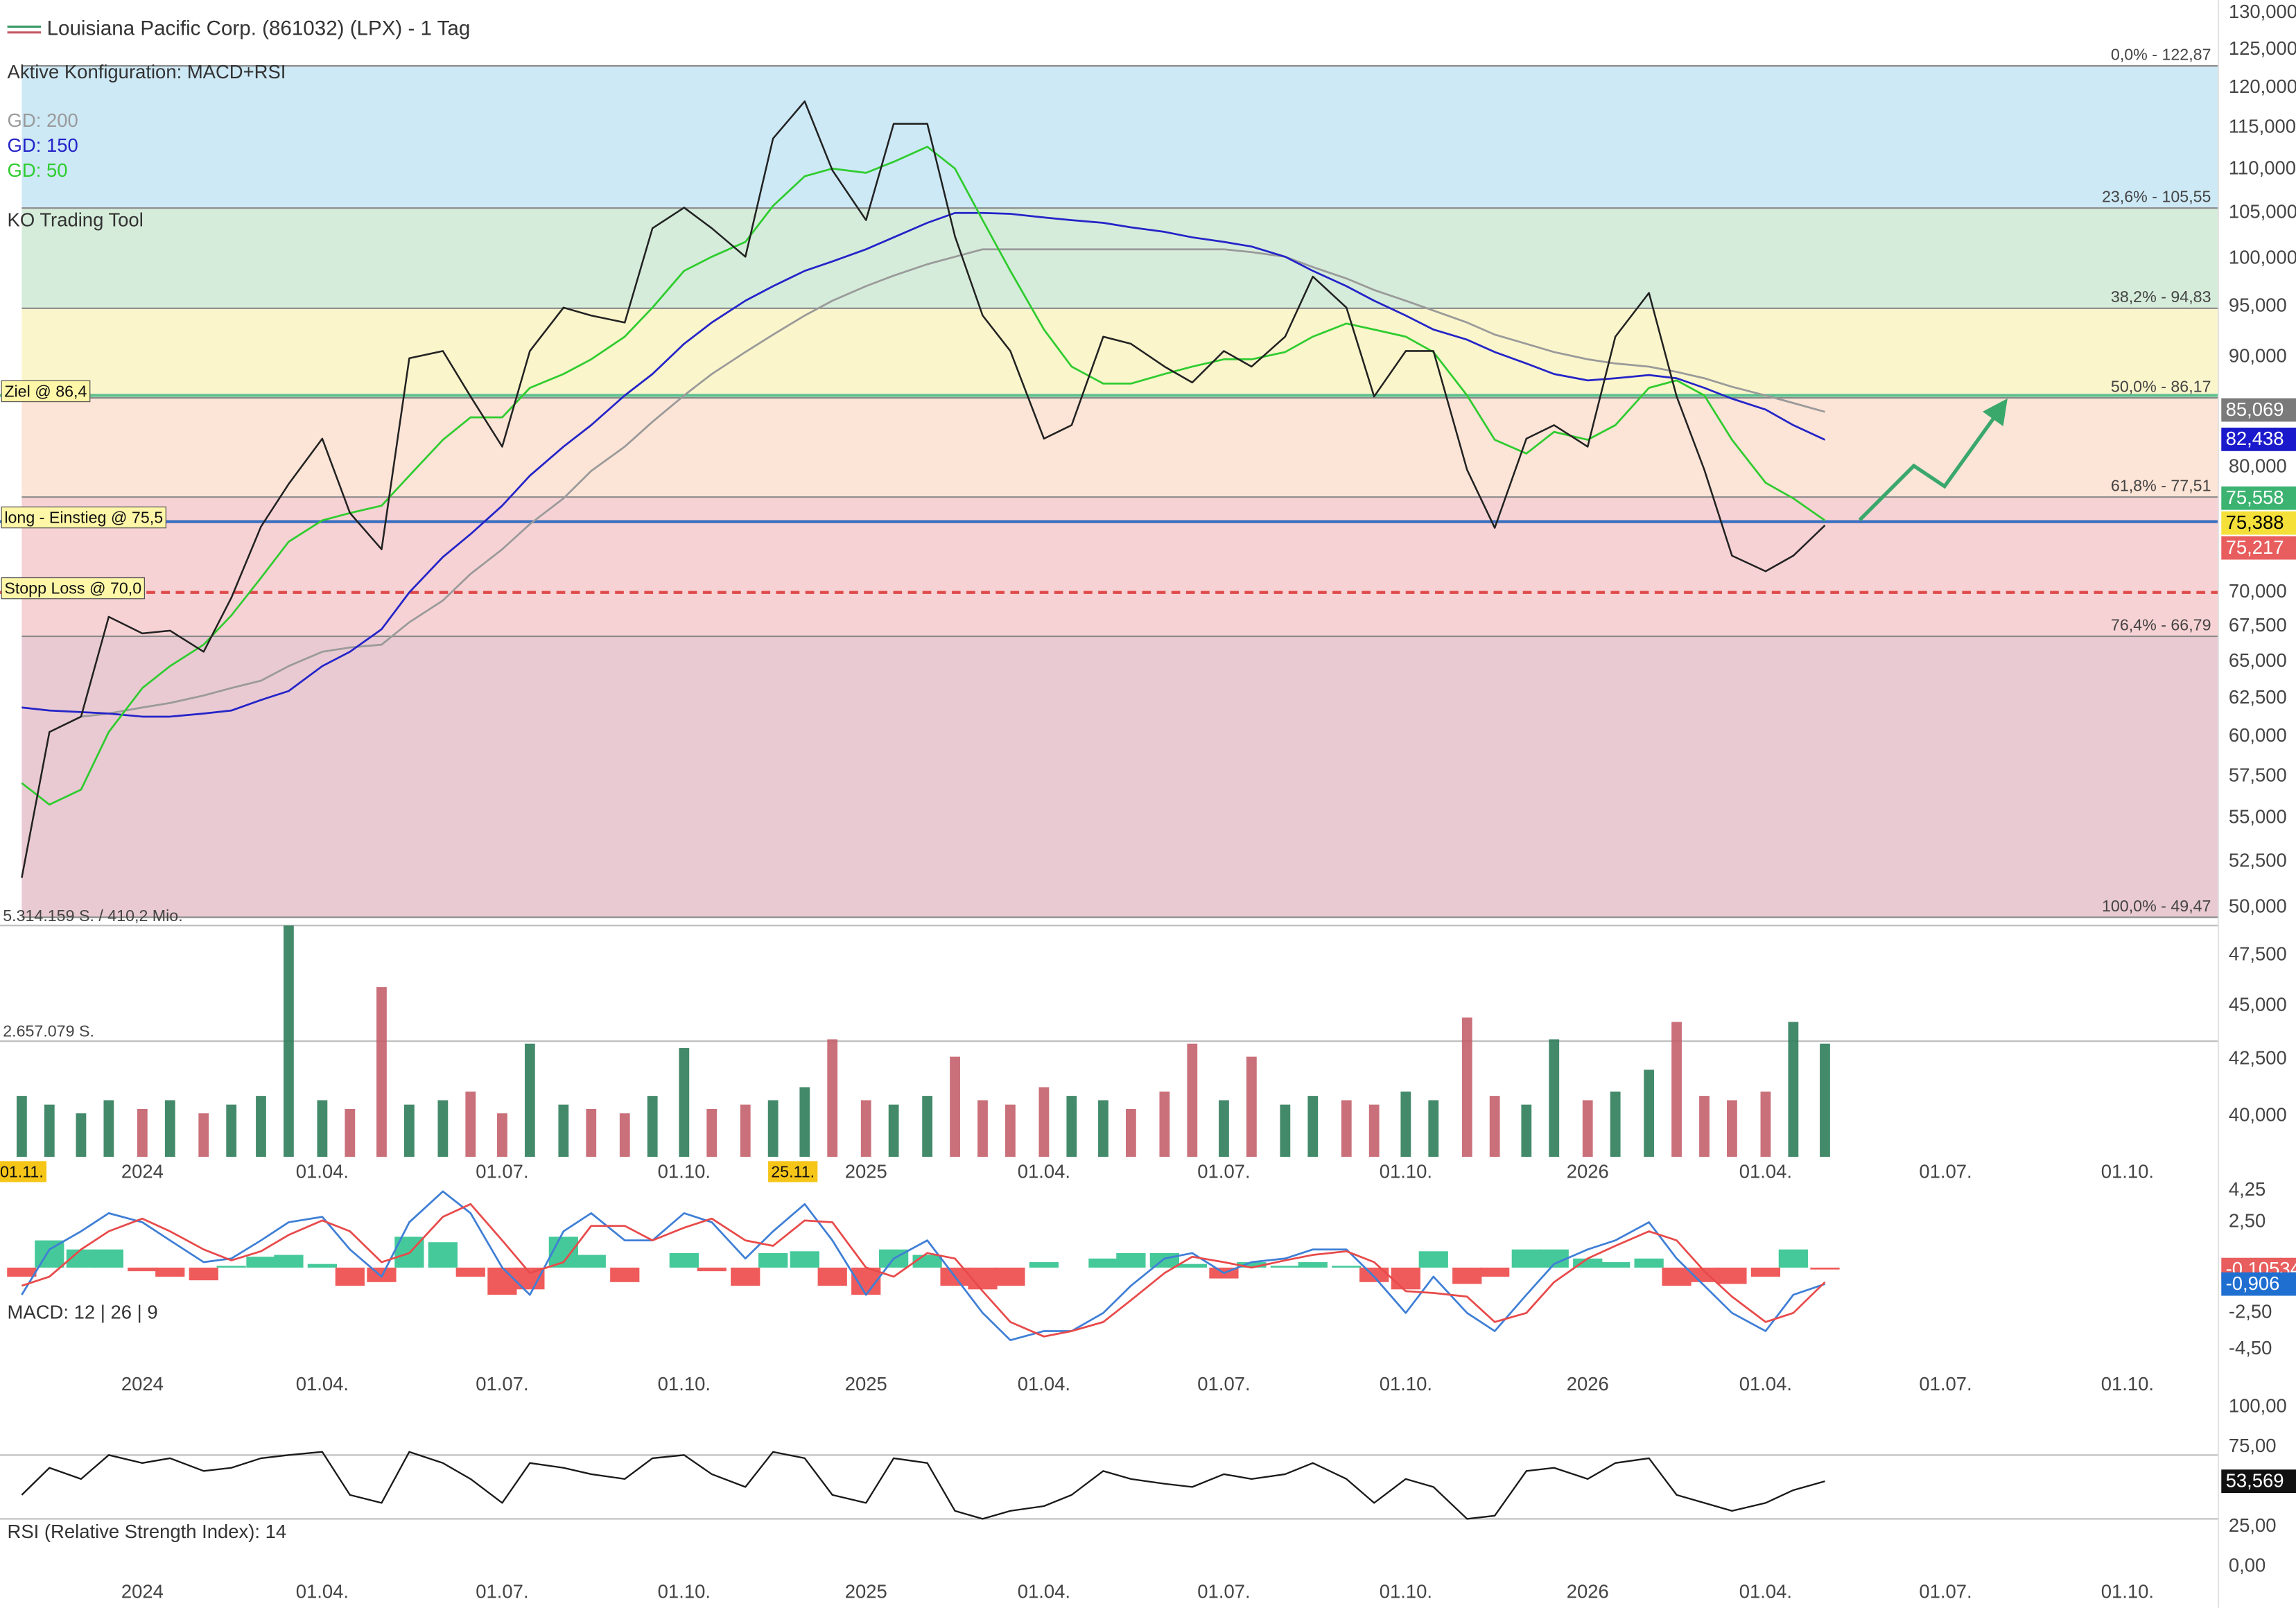 The height and width of the screenshot is (1608, 2296). Describe the element at coordinates (2258, 817) in the screenshot. I see `y-tick-label: 55,000` at that location.